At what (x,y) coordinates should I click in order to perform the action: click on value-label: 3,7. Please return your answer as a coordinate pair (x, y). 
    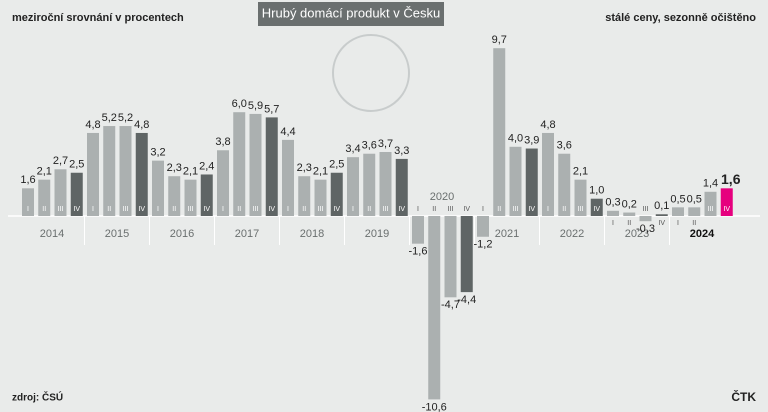
    Looking at the image, I should click on (385, 144).